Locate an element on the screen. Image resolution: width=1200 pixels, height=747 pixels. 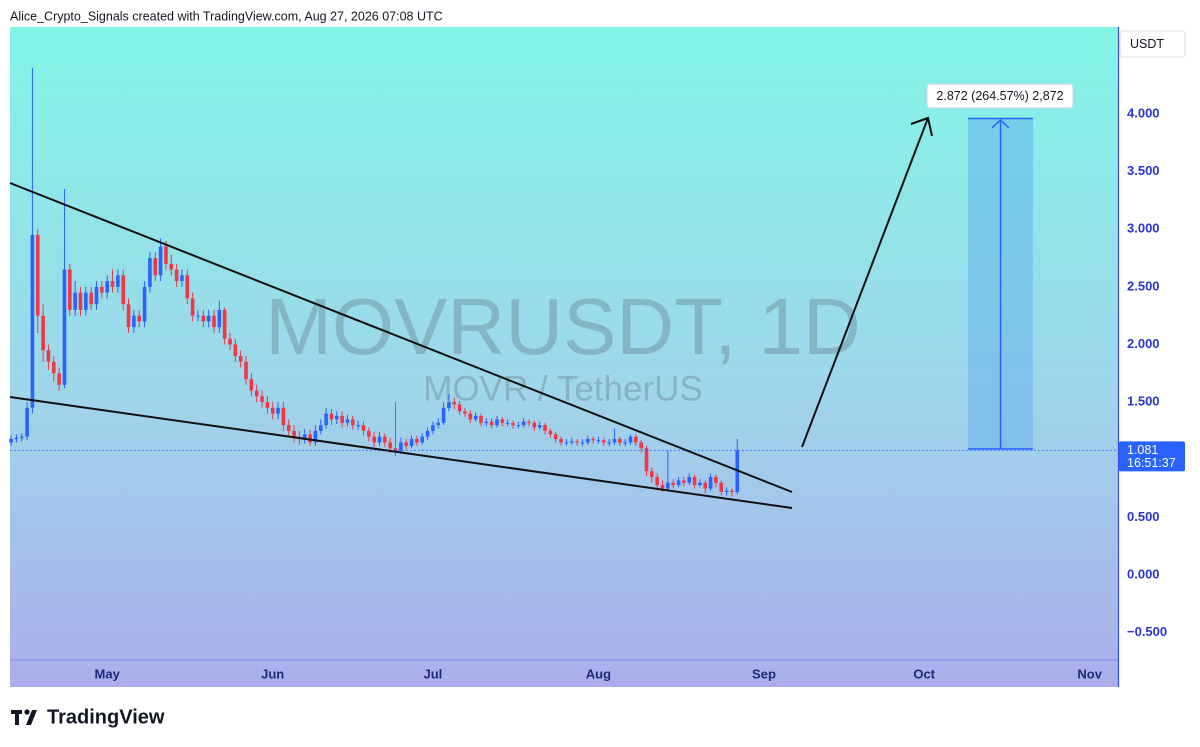
y-tick-label: 4.000 is located at coordinates (1143, 112).